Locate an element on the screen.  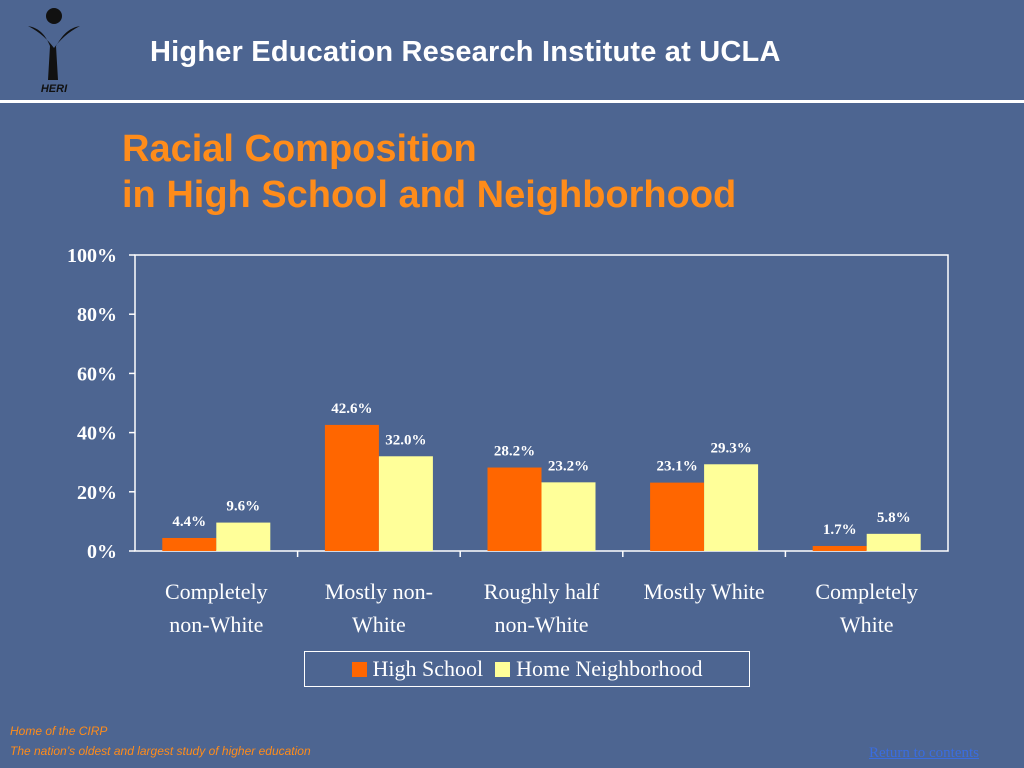
chart-legend: High School Home Neighborhood is located at coordinates (527, 669).